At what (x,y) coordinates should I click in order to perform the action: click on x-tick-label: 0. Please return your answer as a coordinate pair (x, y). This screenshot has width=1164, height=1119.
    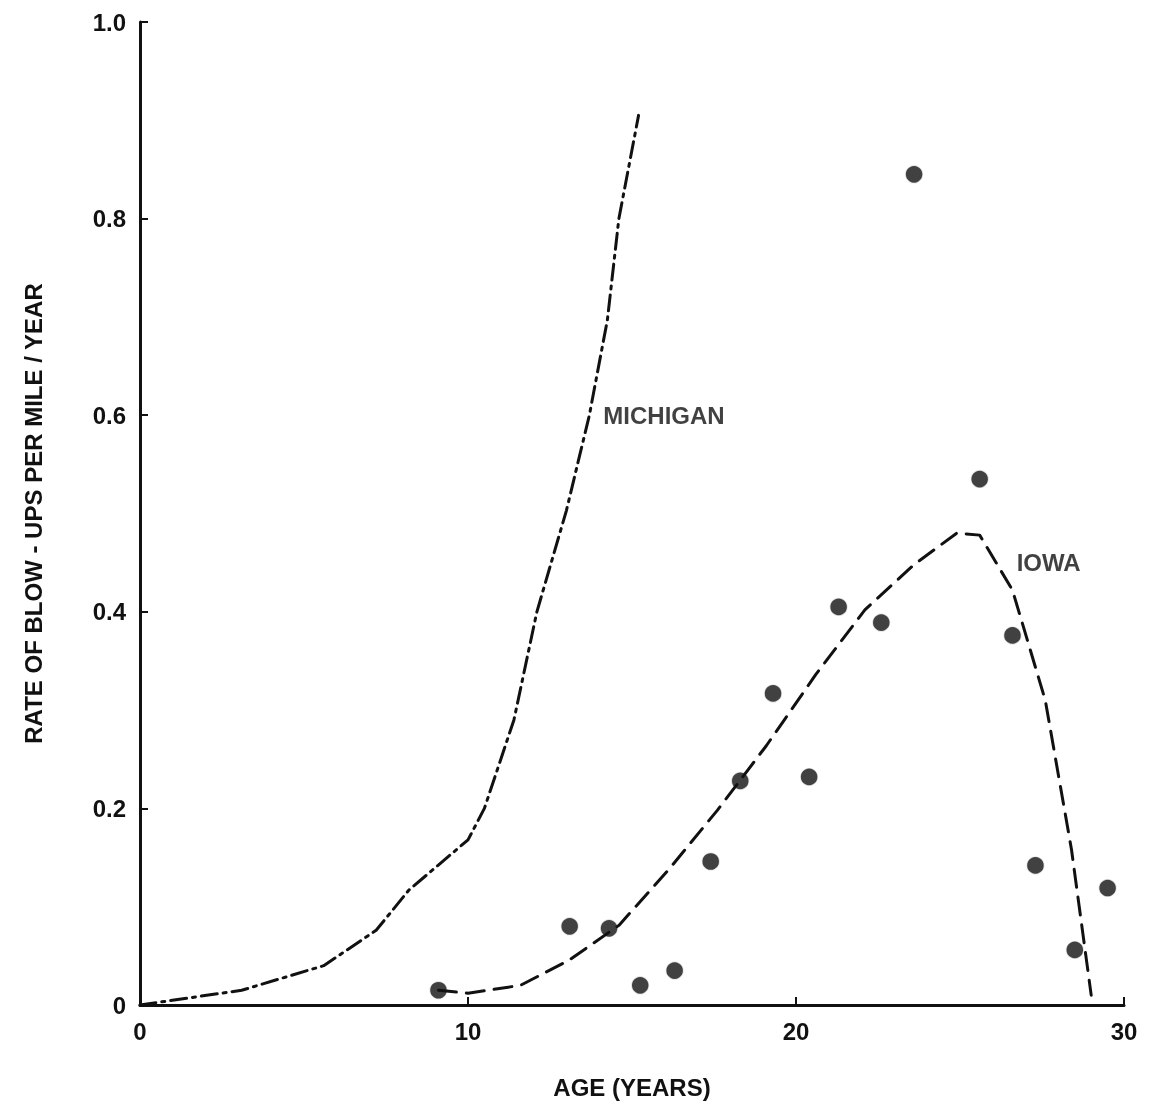
    Looking at the image, I should click on (140, 1031).